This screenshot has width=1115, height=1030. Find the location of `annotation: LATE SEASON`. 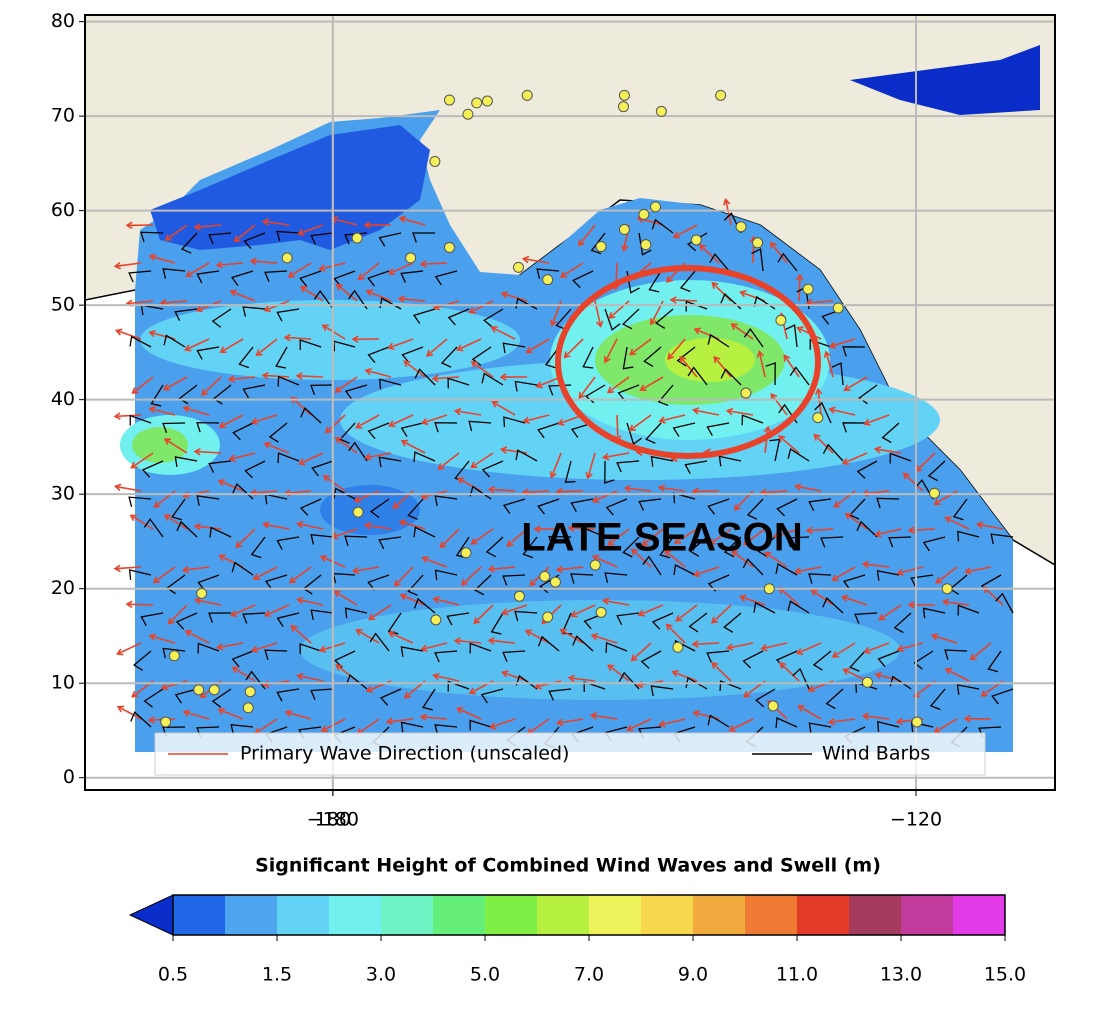

annotation: LATE SEASON is located at coordinates (662, 538).